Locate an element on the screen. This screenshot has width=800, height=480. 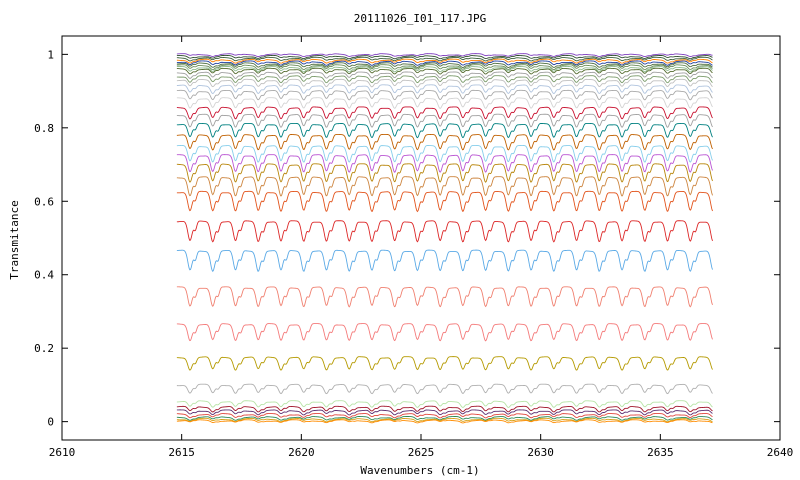
x-tick-label-3: 2625 is located at coordinates (421, 452).